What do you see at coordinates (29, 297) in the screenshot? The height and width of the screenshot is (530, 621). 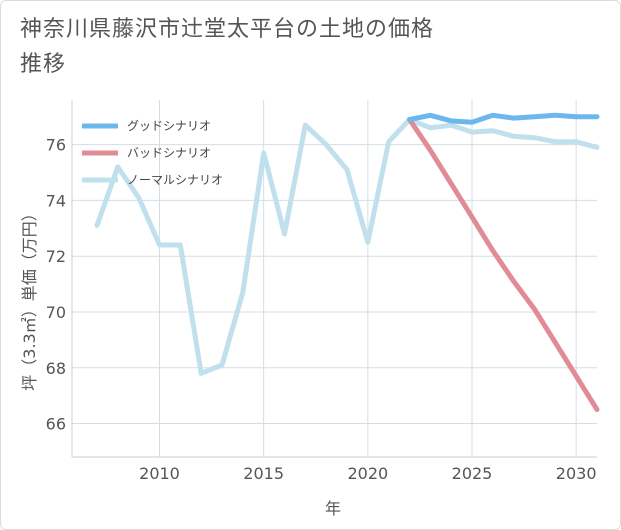 I see `y-axis-title: 坪（3.3㎡）単価（万円）` at bounding box center [29, 297].